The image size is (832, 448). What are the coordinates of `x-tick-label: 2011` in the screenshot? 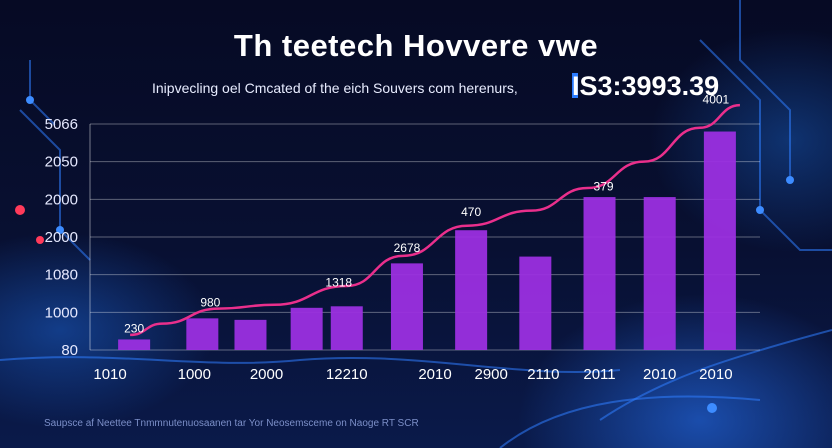 It's located at (599, 374).